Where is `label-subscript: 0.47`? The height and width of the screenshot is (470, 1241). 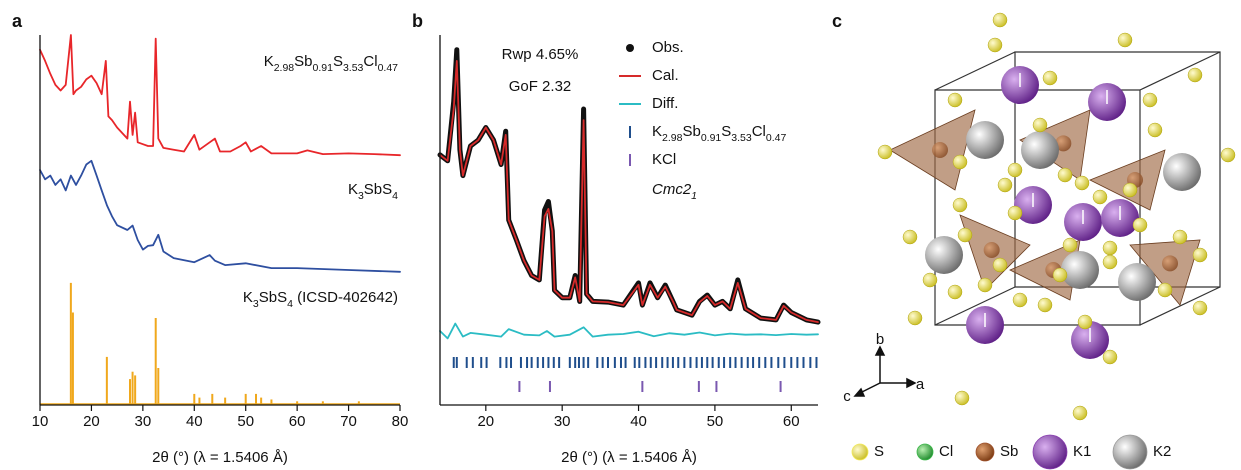
label-subscript: 0.47 is located at coordinates (776, 138).